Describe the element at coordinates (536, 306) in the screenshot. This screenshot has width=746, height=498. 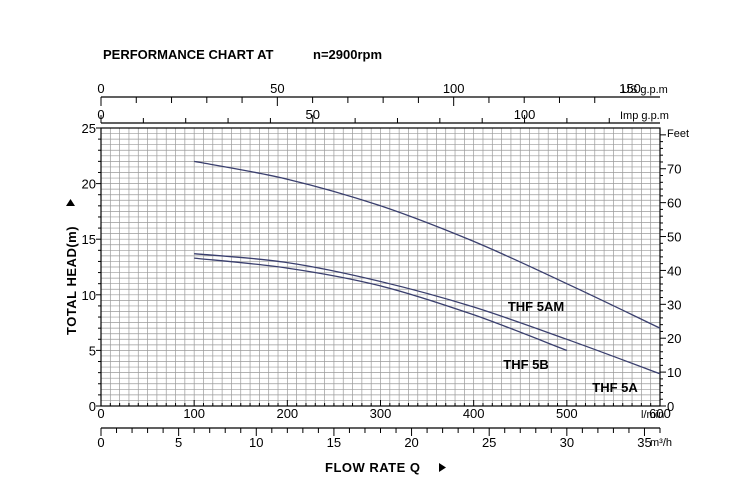
I see `curve-label-thf-5am: THF 5AM` at that location.